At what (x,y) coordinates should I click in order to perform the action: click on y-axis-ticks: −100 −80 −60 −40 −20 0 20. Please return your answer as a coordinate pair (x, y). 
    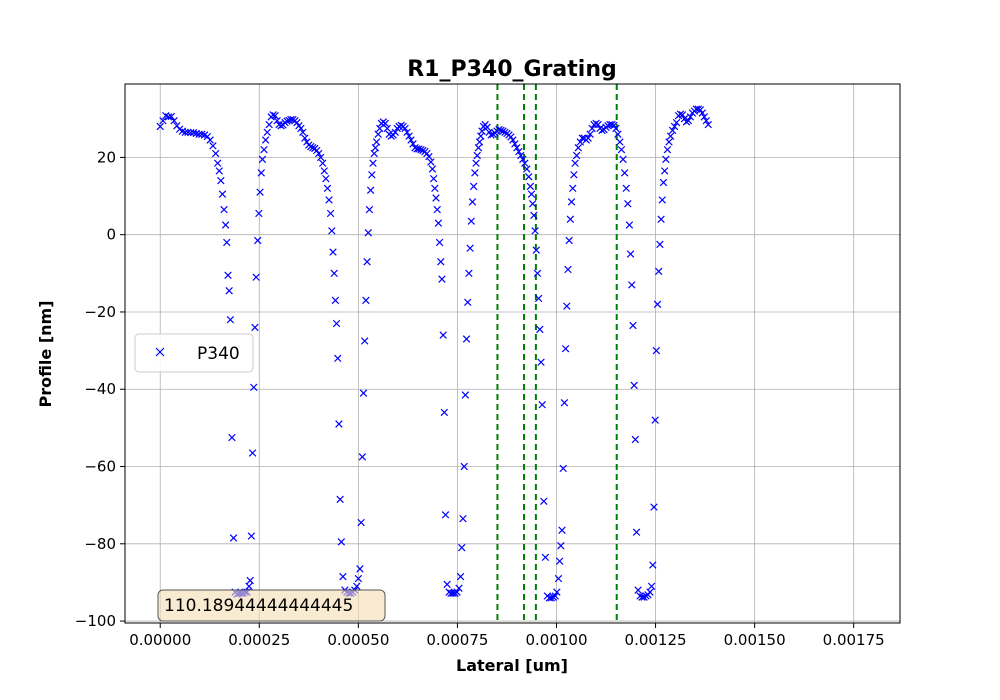
    Looking at the image, I should click on (100, 389).